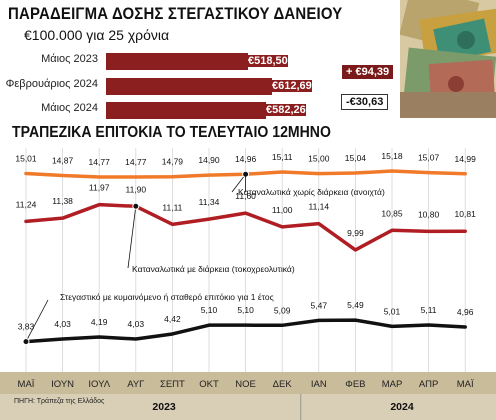 The height and width of the screenshot is (420, 496). What do you see at coordinates (246, 159) in the screenshot?
I see `data-label: 14,96` at bounding box center [246, 159].